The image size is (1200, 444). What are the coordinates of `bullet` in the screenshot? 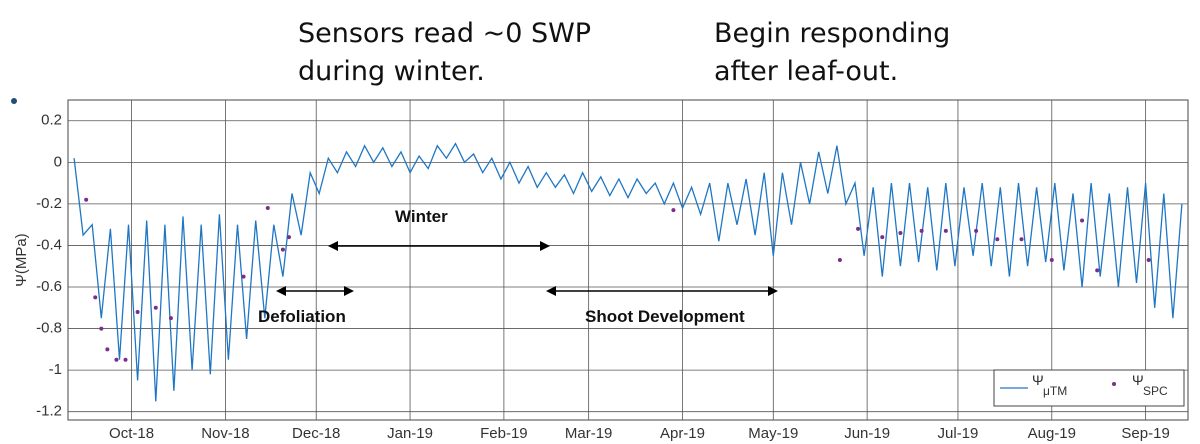 It's located at (14, 101).